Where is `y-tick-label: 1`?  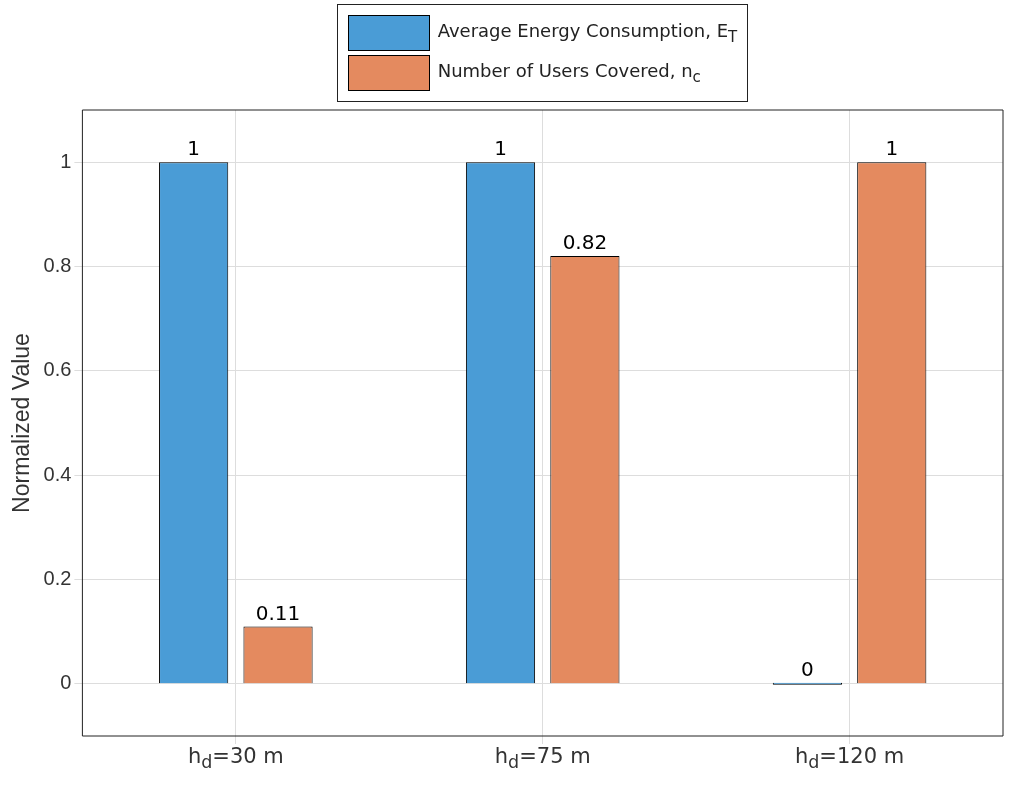
y-tick-label: 1 is located at coordinates (66, 160).